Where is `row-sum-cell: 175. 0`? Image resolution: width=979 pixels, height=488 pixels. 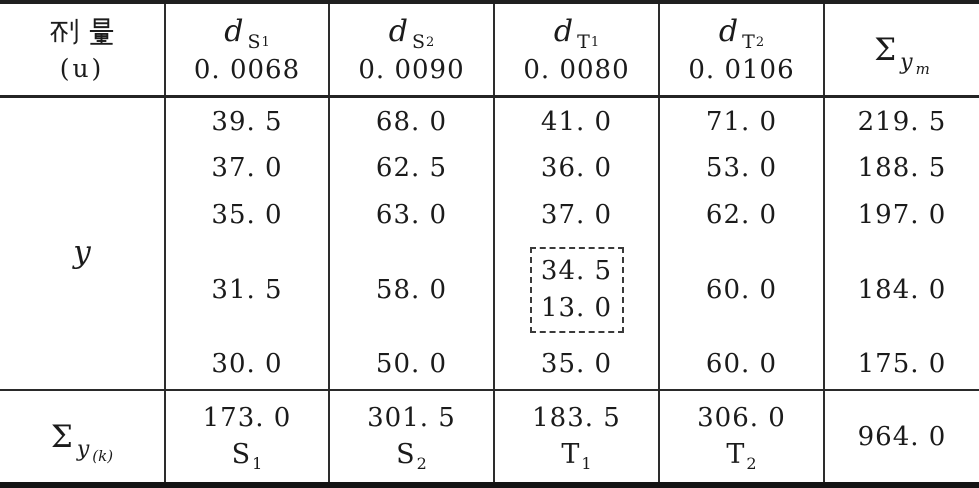 row-sum-cell: 175. 0 is located at coordinates (902, 364).